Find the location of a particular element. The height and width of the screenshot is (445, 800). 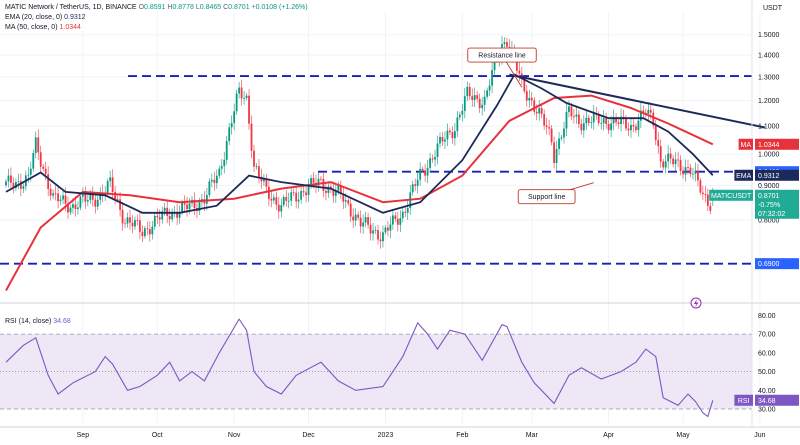

ma-legend-value: 1.0344 is located at coordinates (70, 27).